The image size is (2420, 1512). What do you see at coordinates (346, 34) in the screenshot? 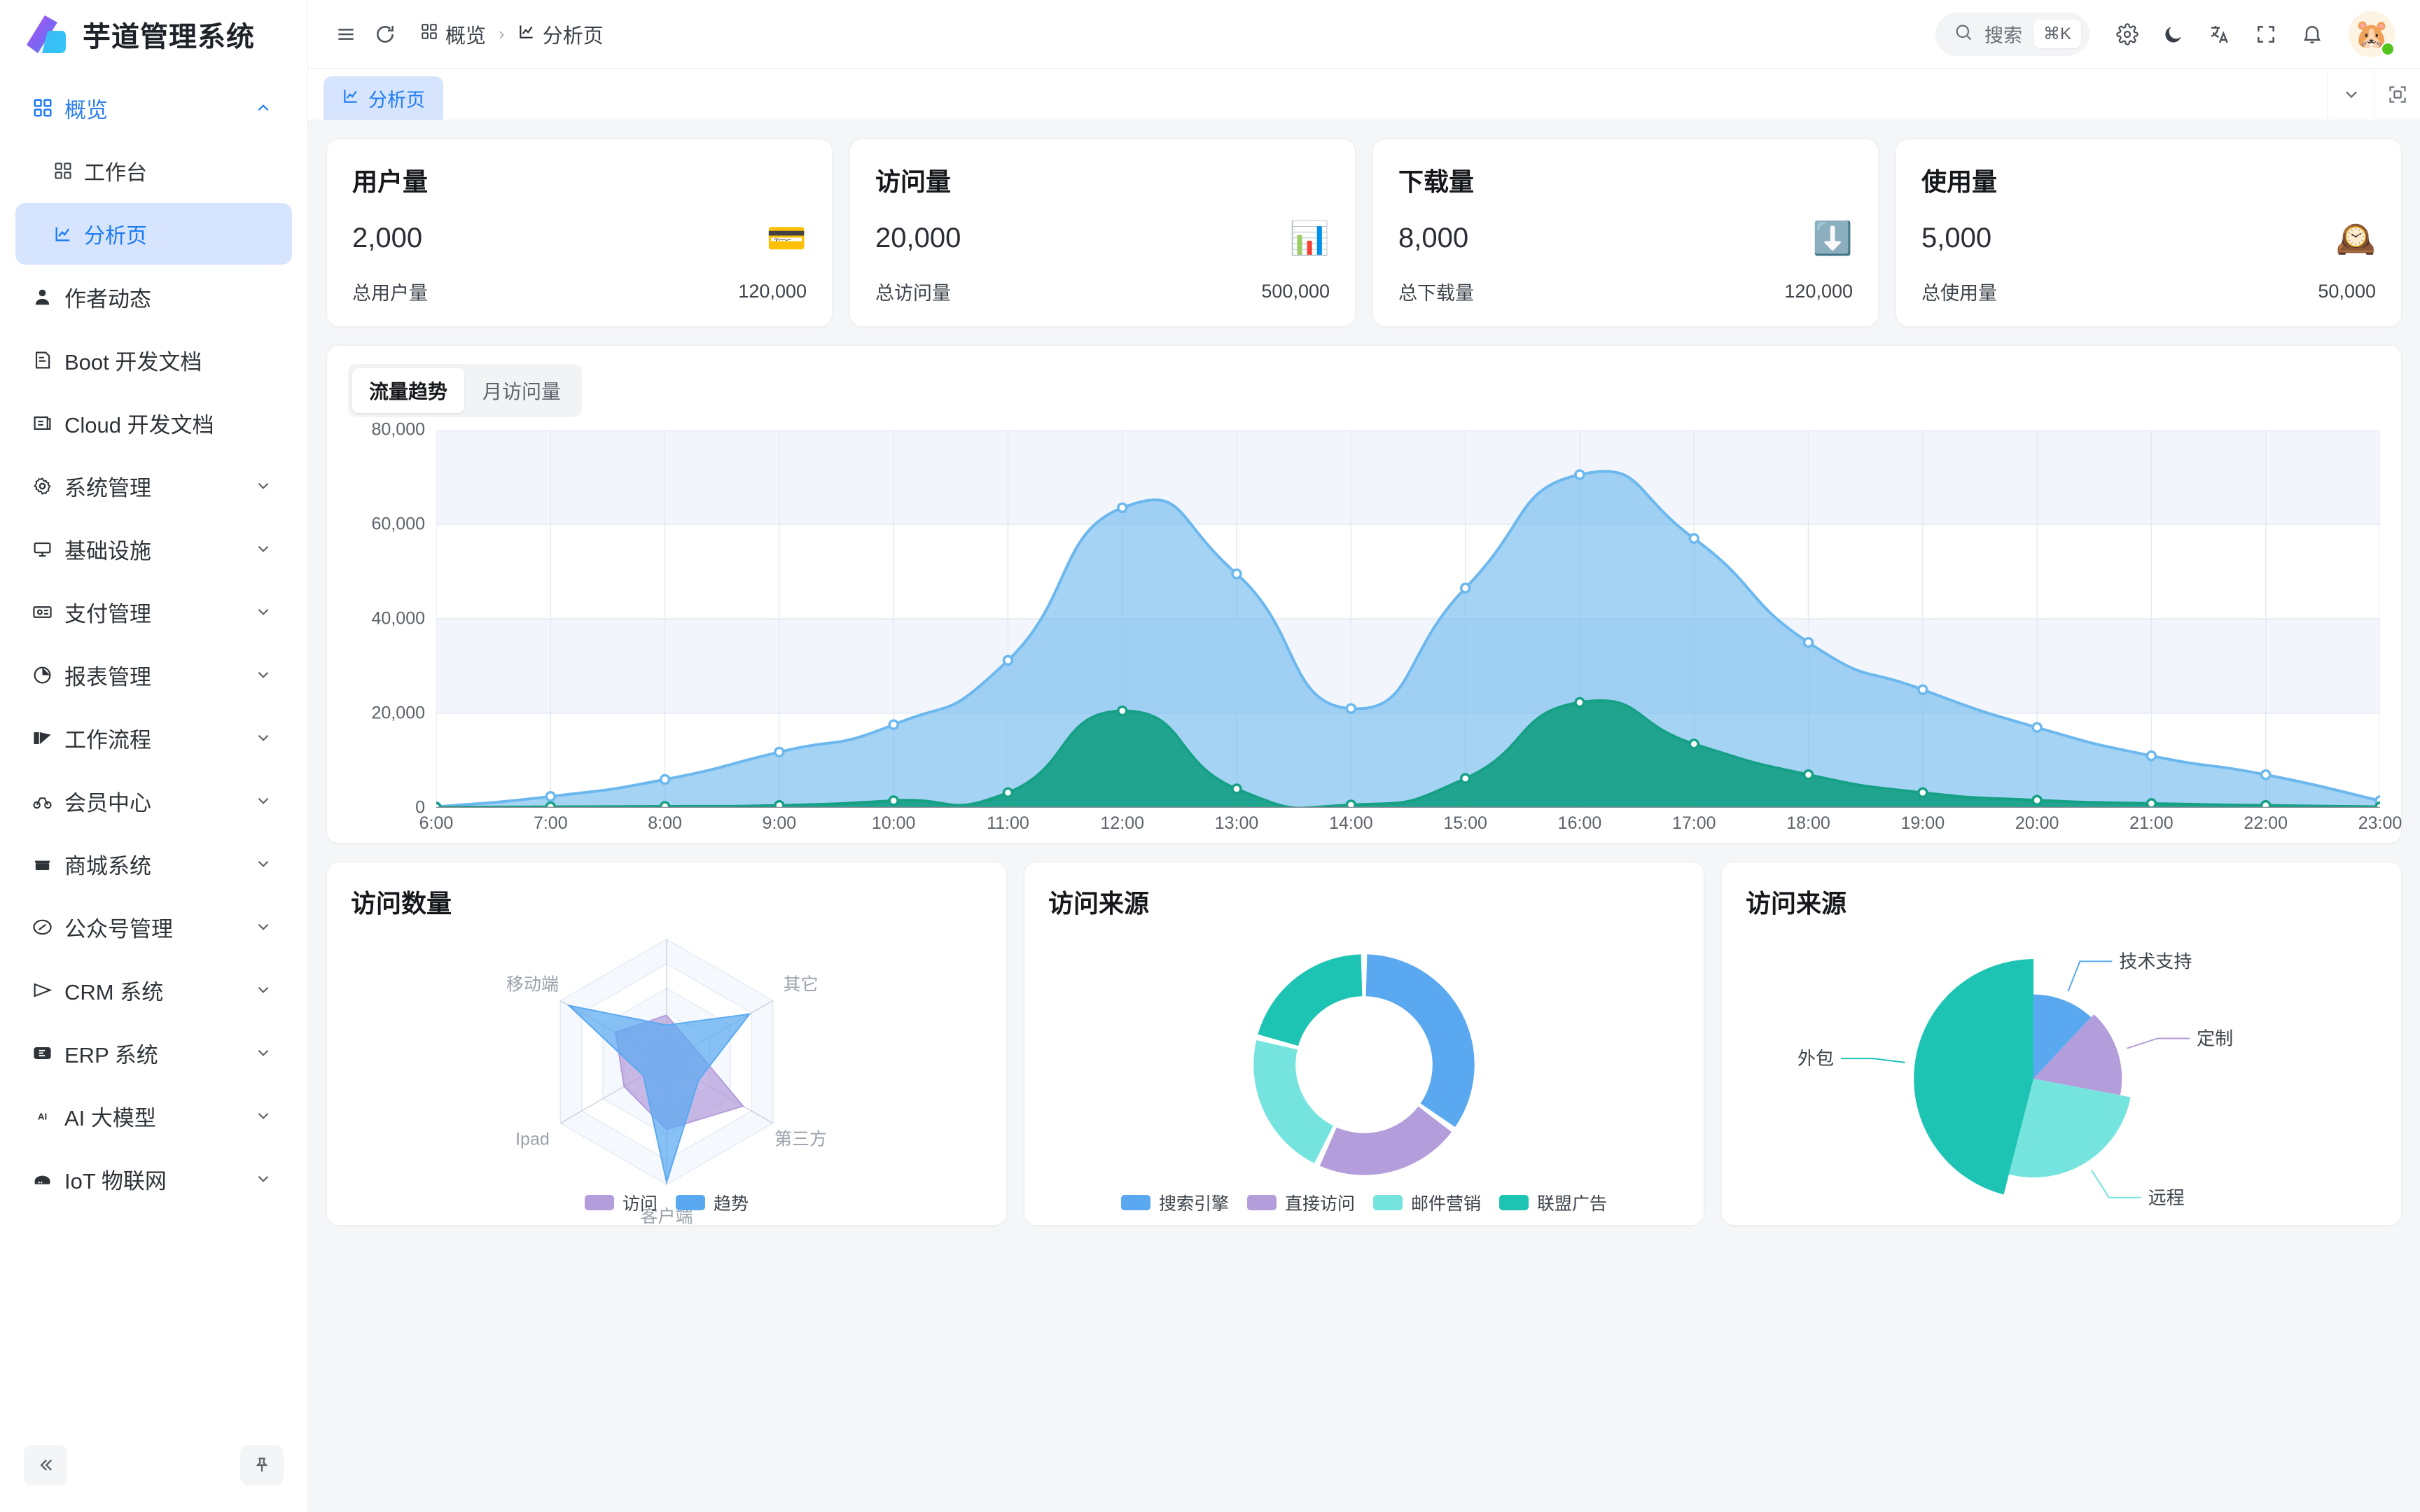
I see `hamburger-icon` at bounding box center [346, 34].